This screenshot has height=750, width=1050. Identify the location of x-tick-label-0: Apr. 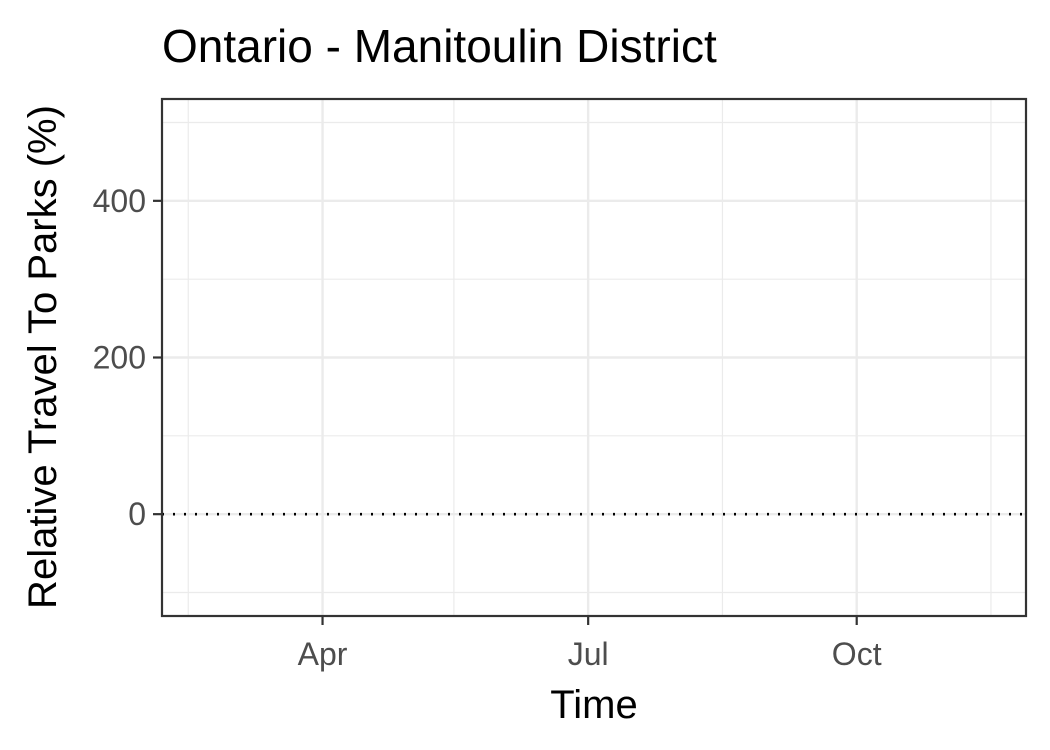
(323, 654).